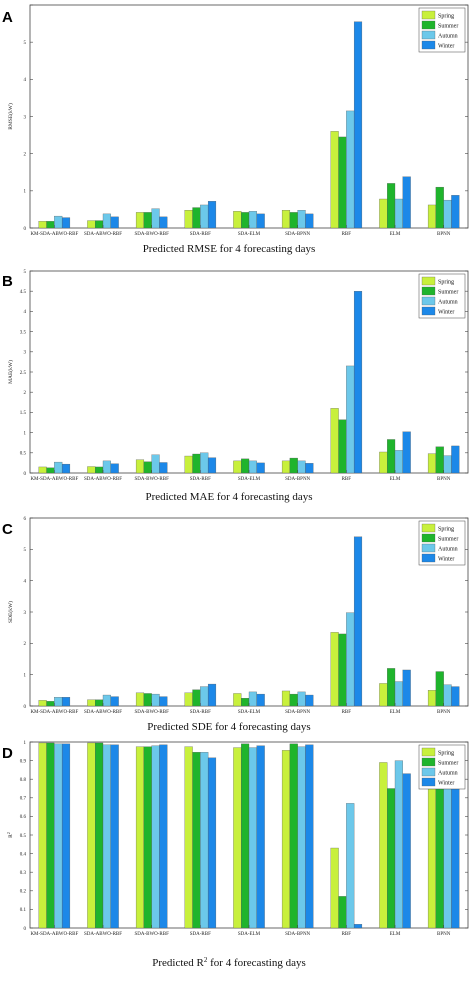 The width and height of the screenshot is (474, 982). Describe the element at coordinates (23, 292) in the screenshot. I see `y-tick-label: 4.5` at that location.